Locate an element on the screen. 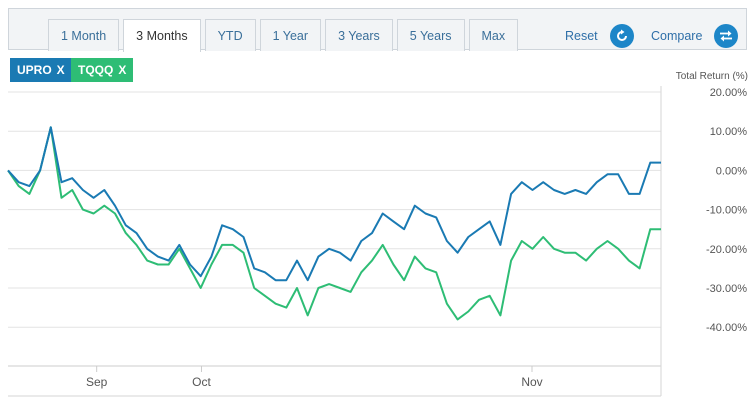 This screenshot has height=403, width=755. y-tick-label: -40.00% is located at coordinates (726, 328).